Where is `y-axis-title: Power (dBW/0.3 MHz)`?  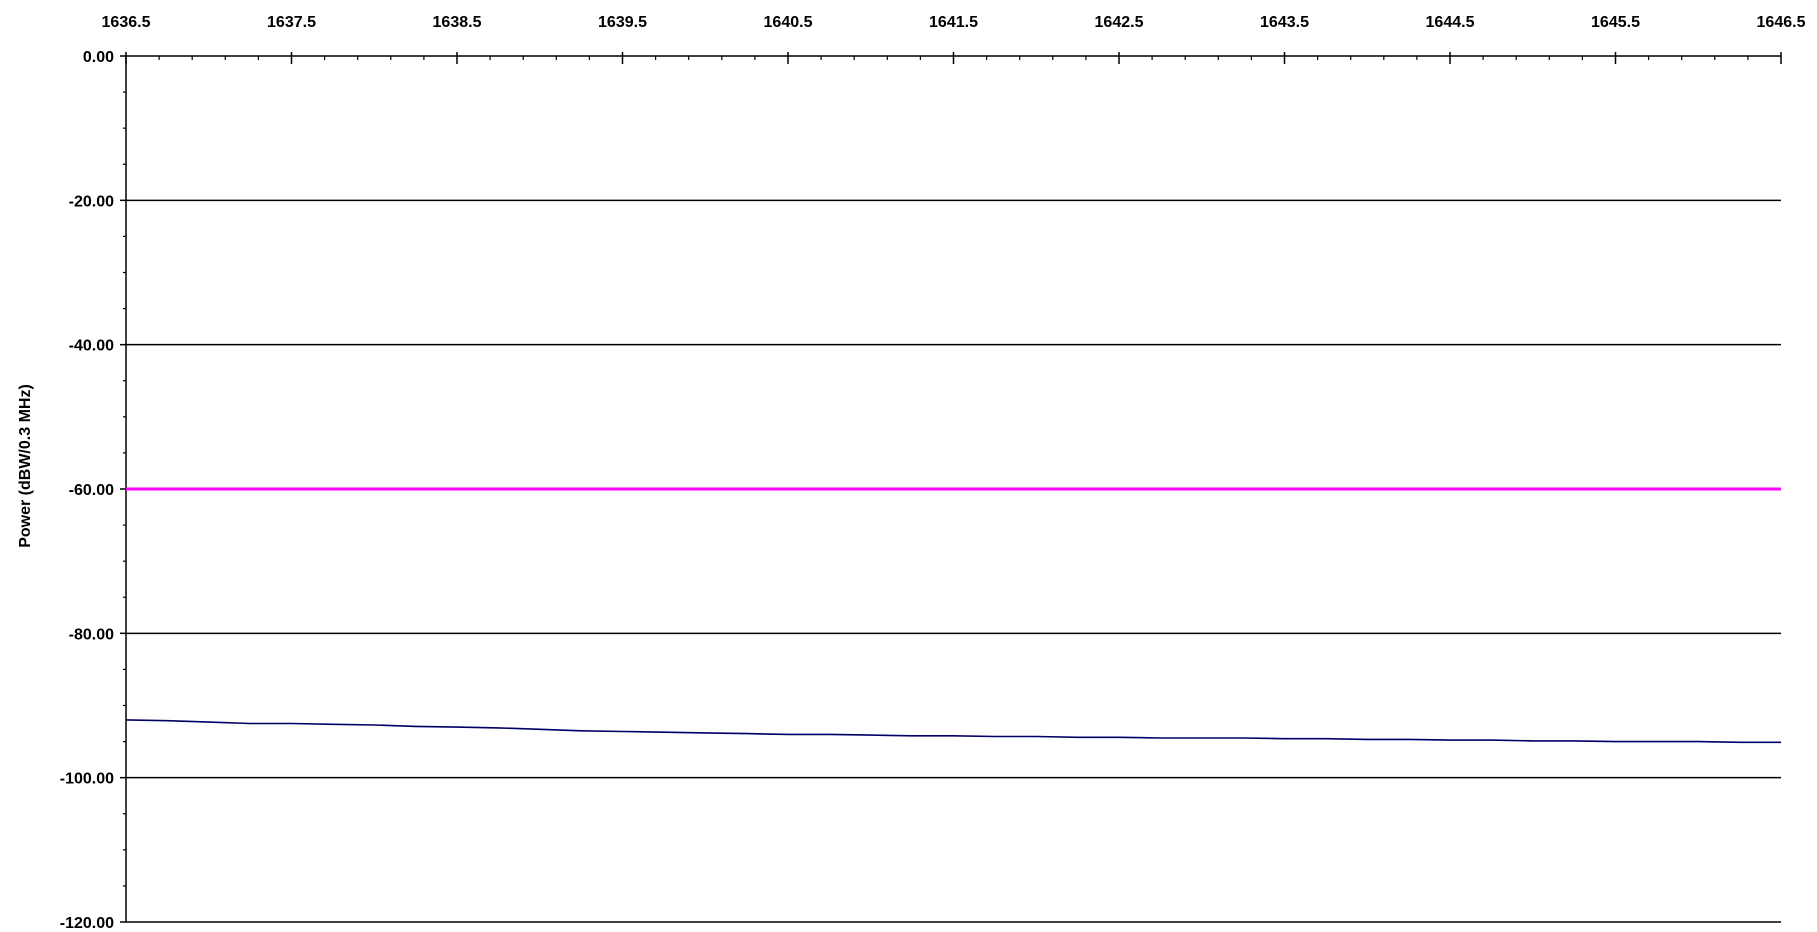 y-axis-title: Power (dBW/0.3 MHz) is located at coordinates (25, 466).